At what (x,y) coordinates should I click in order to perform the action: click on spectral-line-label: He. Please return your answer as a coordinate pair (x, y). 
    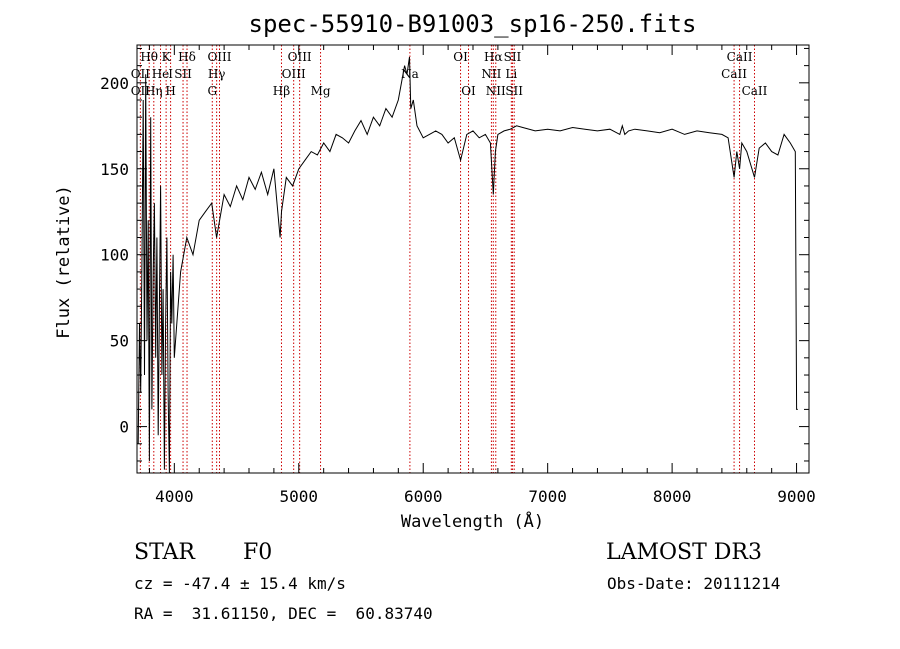
    Looking at the image, I should click on (161, 74).